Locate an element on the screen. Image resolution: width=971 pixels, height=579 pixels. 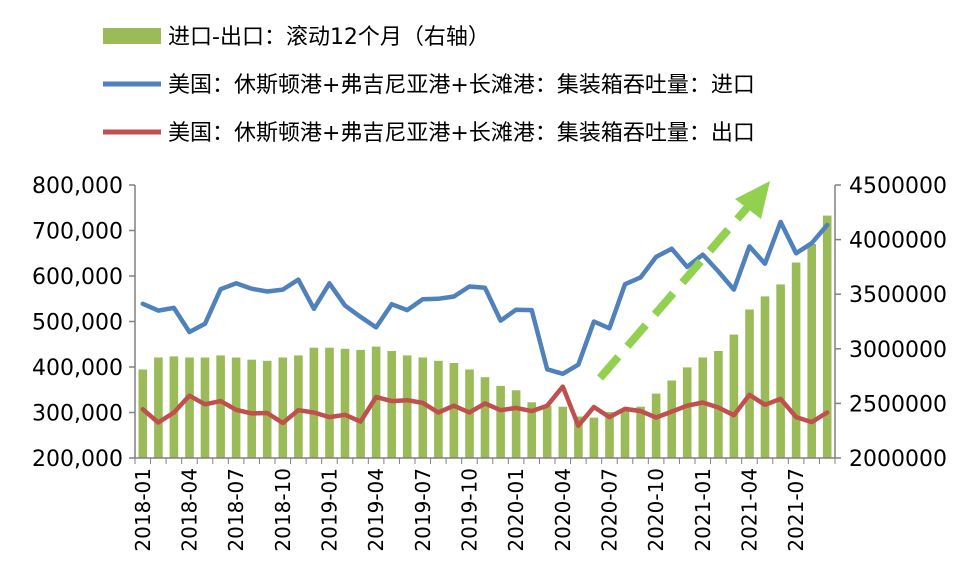
x-tick-label: 2021-04 is located at coordinates (749, 510).